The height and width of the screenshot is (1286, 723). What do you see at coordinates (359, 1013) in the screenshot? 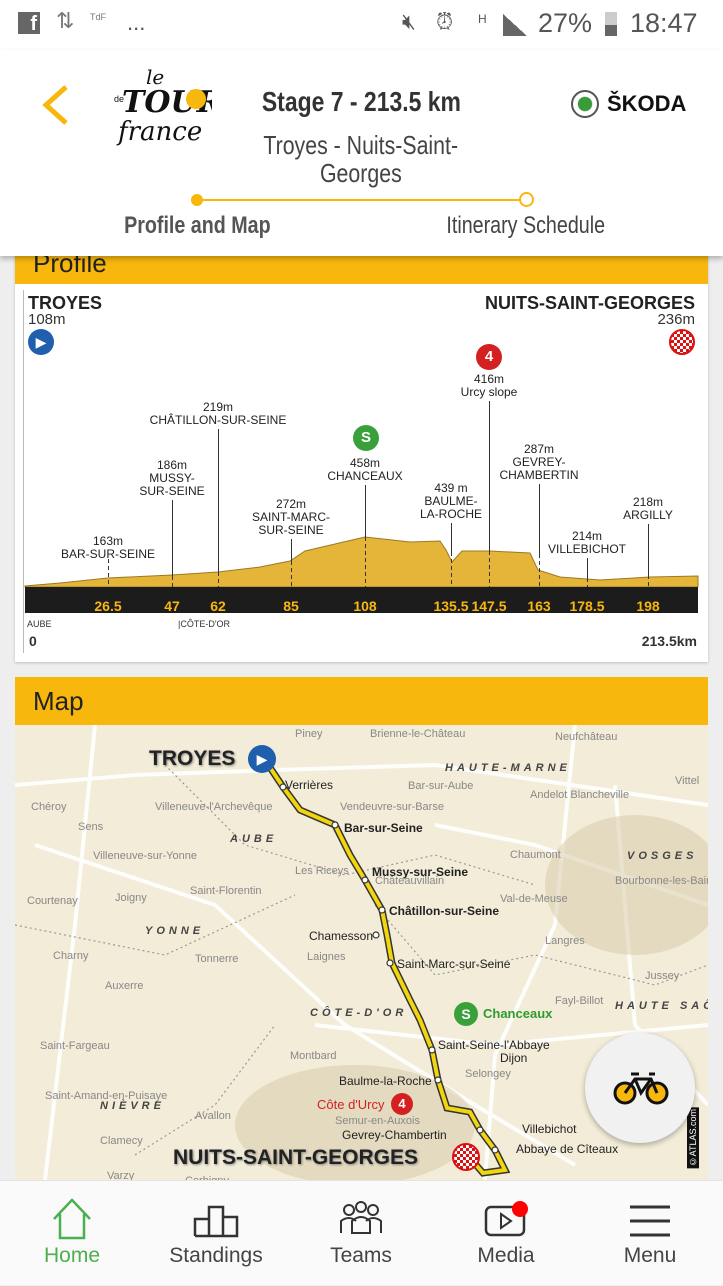
I see `map-region-label: CÔTE-D'OR` at bounding box center [359, 1013].